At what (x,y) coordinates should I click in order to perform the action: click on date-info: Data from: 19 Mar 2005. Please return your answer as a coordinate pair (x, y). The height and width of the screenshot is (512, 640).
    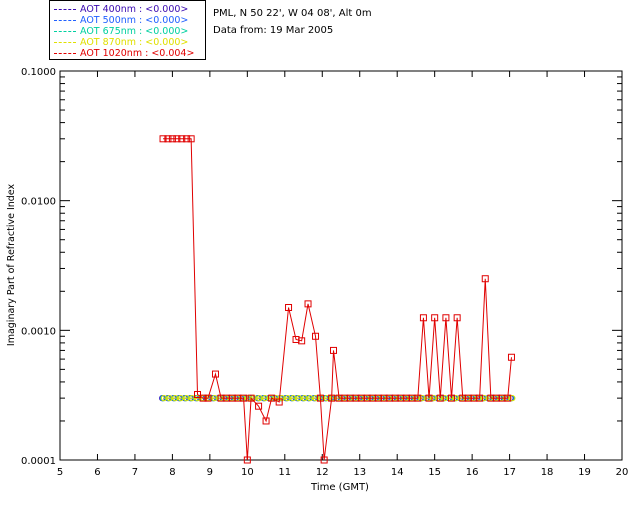
    Looking at the image, I should click on (273, 30).